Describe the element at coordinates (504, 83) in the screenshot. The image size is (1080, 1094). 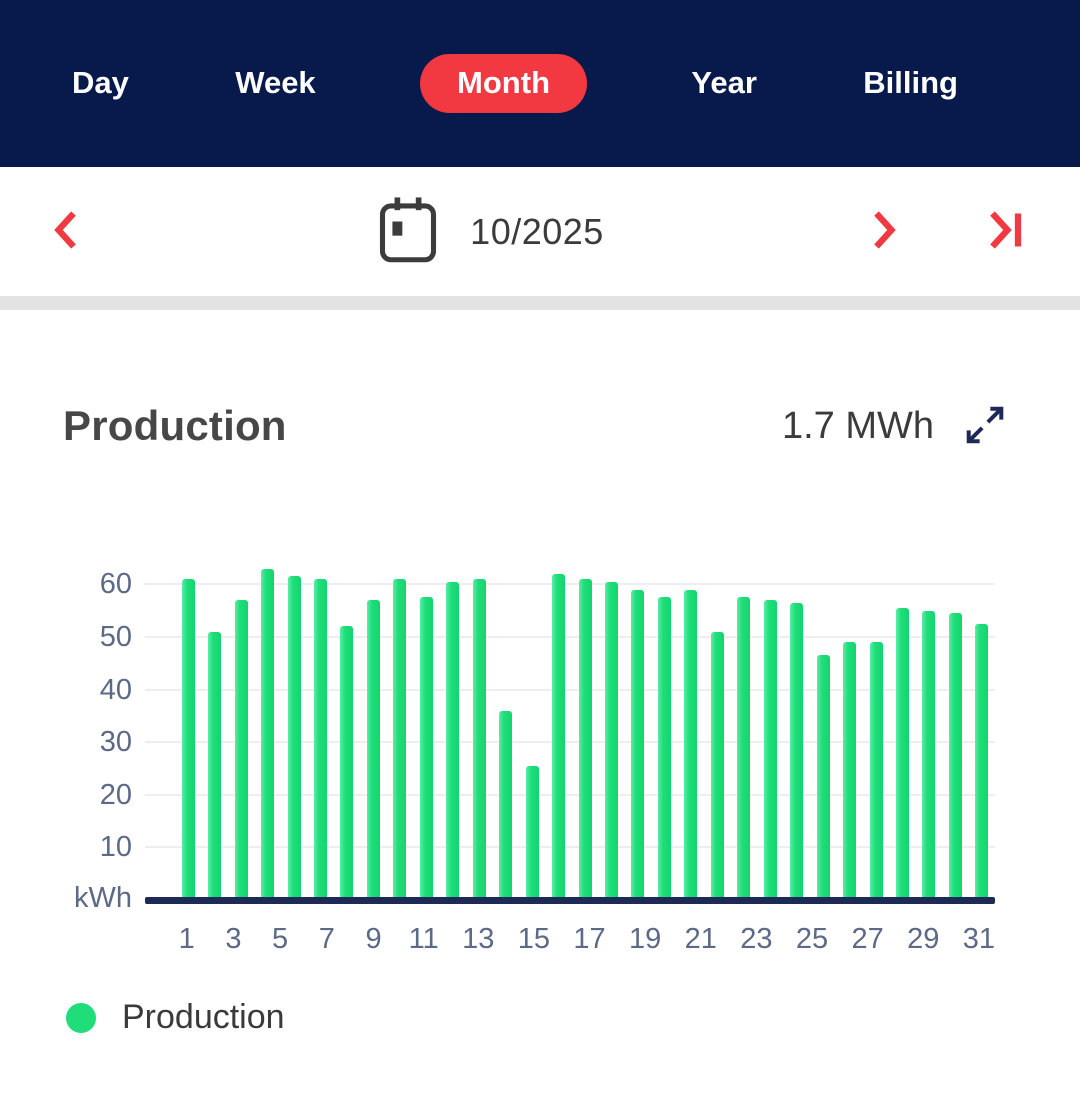
I see `tab-month: Month` at that location.